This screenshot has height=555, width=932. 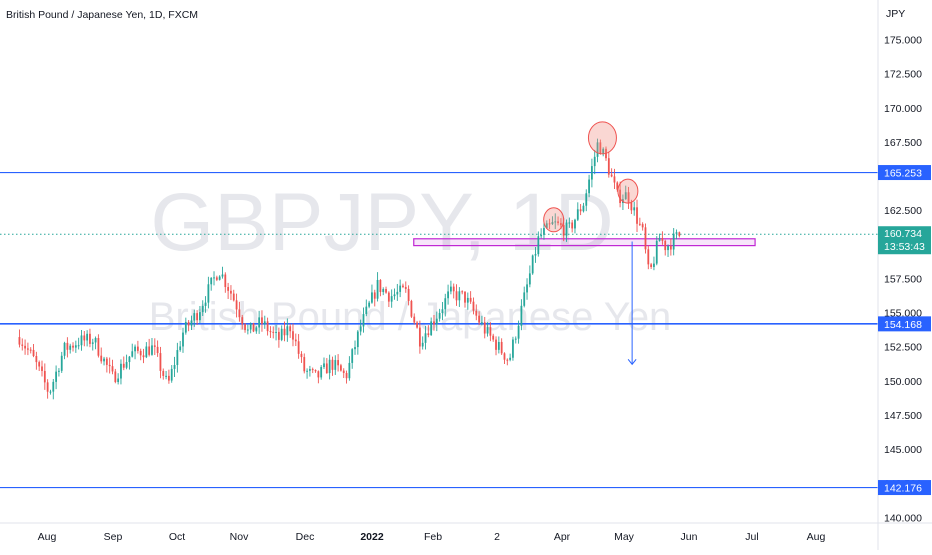 I want to click on watermark-name: British Pound / Japanese Yen, so click(x=410, y=317).